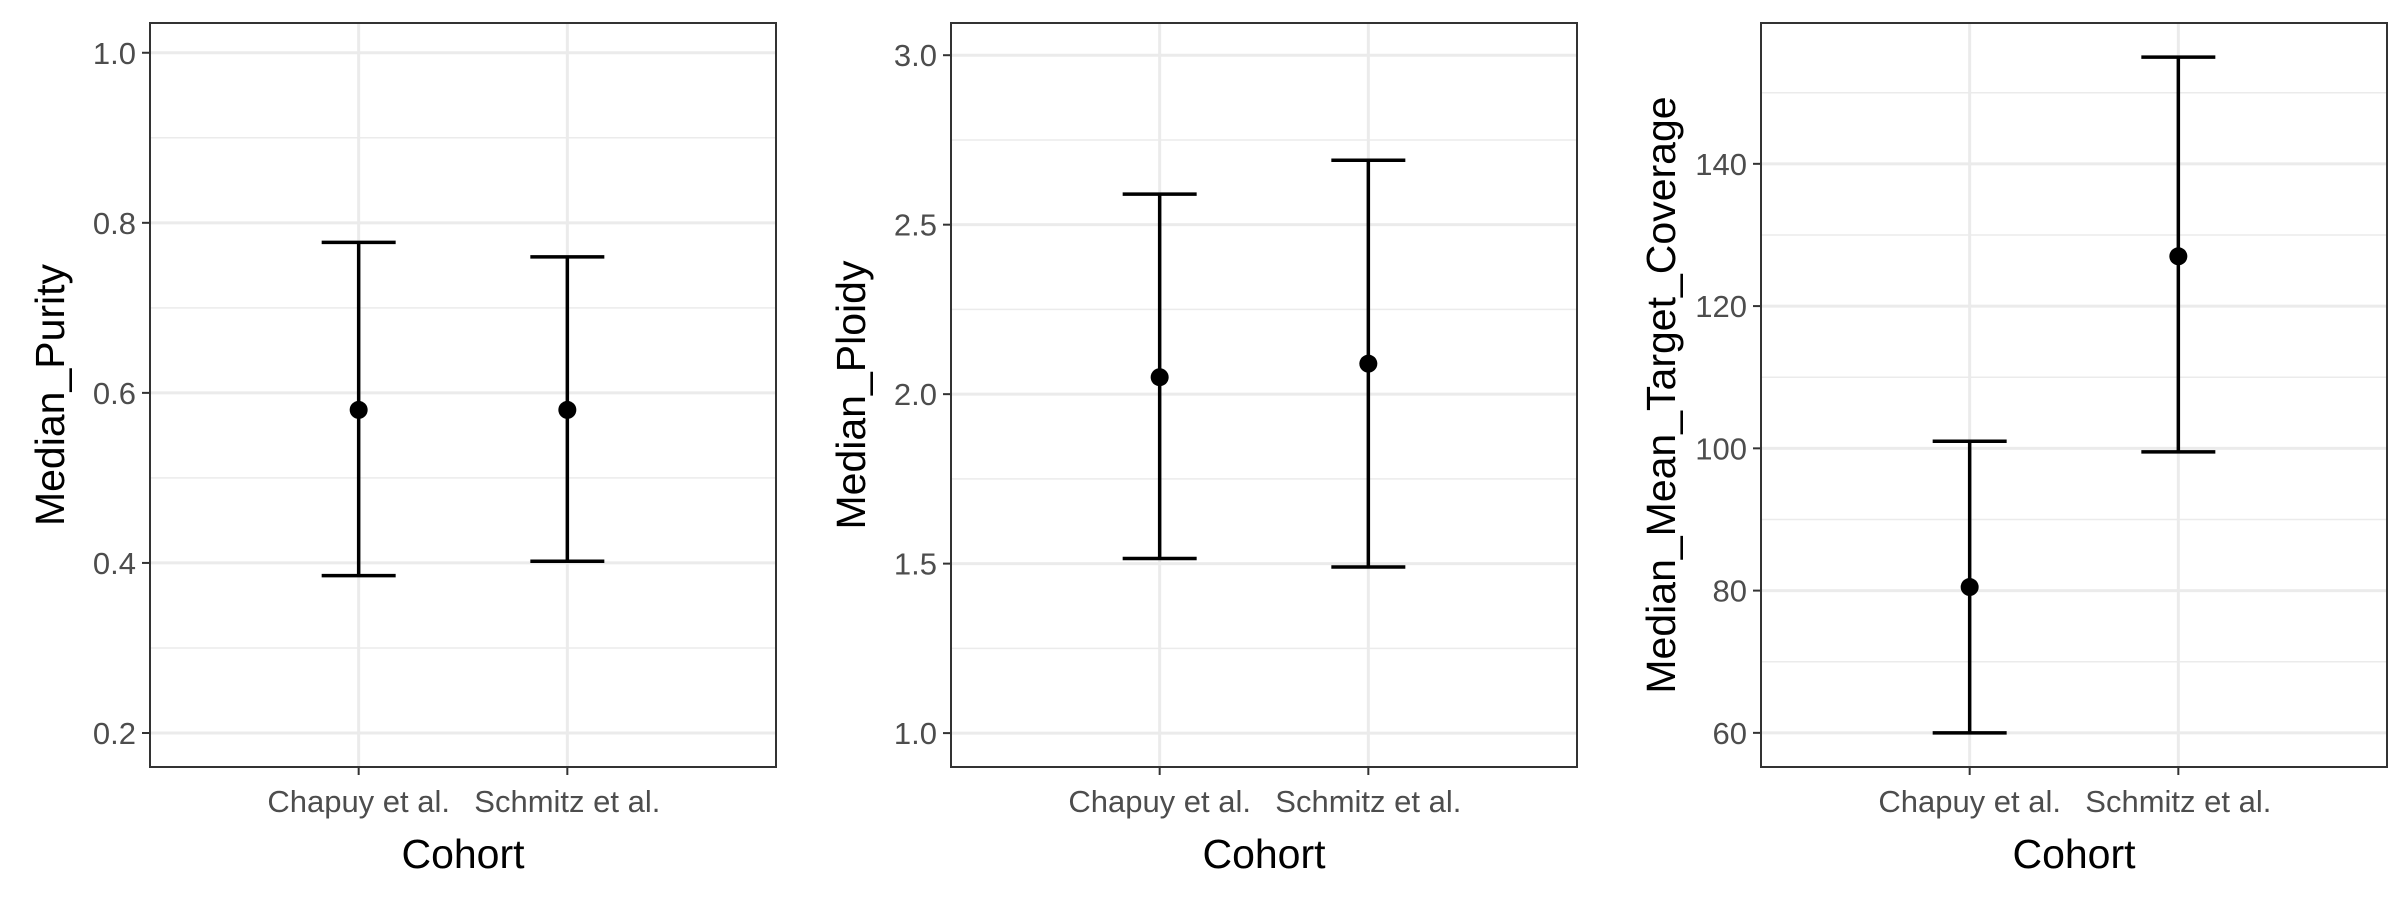 This screenshot has width=2400, height=900. What do you see at coordinates (1730, 733) in the screenshot?
I see `y-tick-label: 60` at bounding box center [1730, 733].